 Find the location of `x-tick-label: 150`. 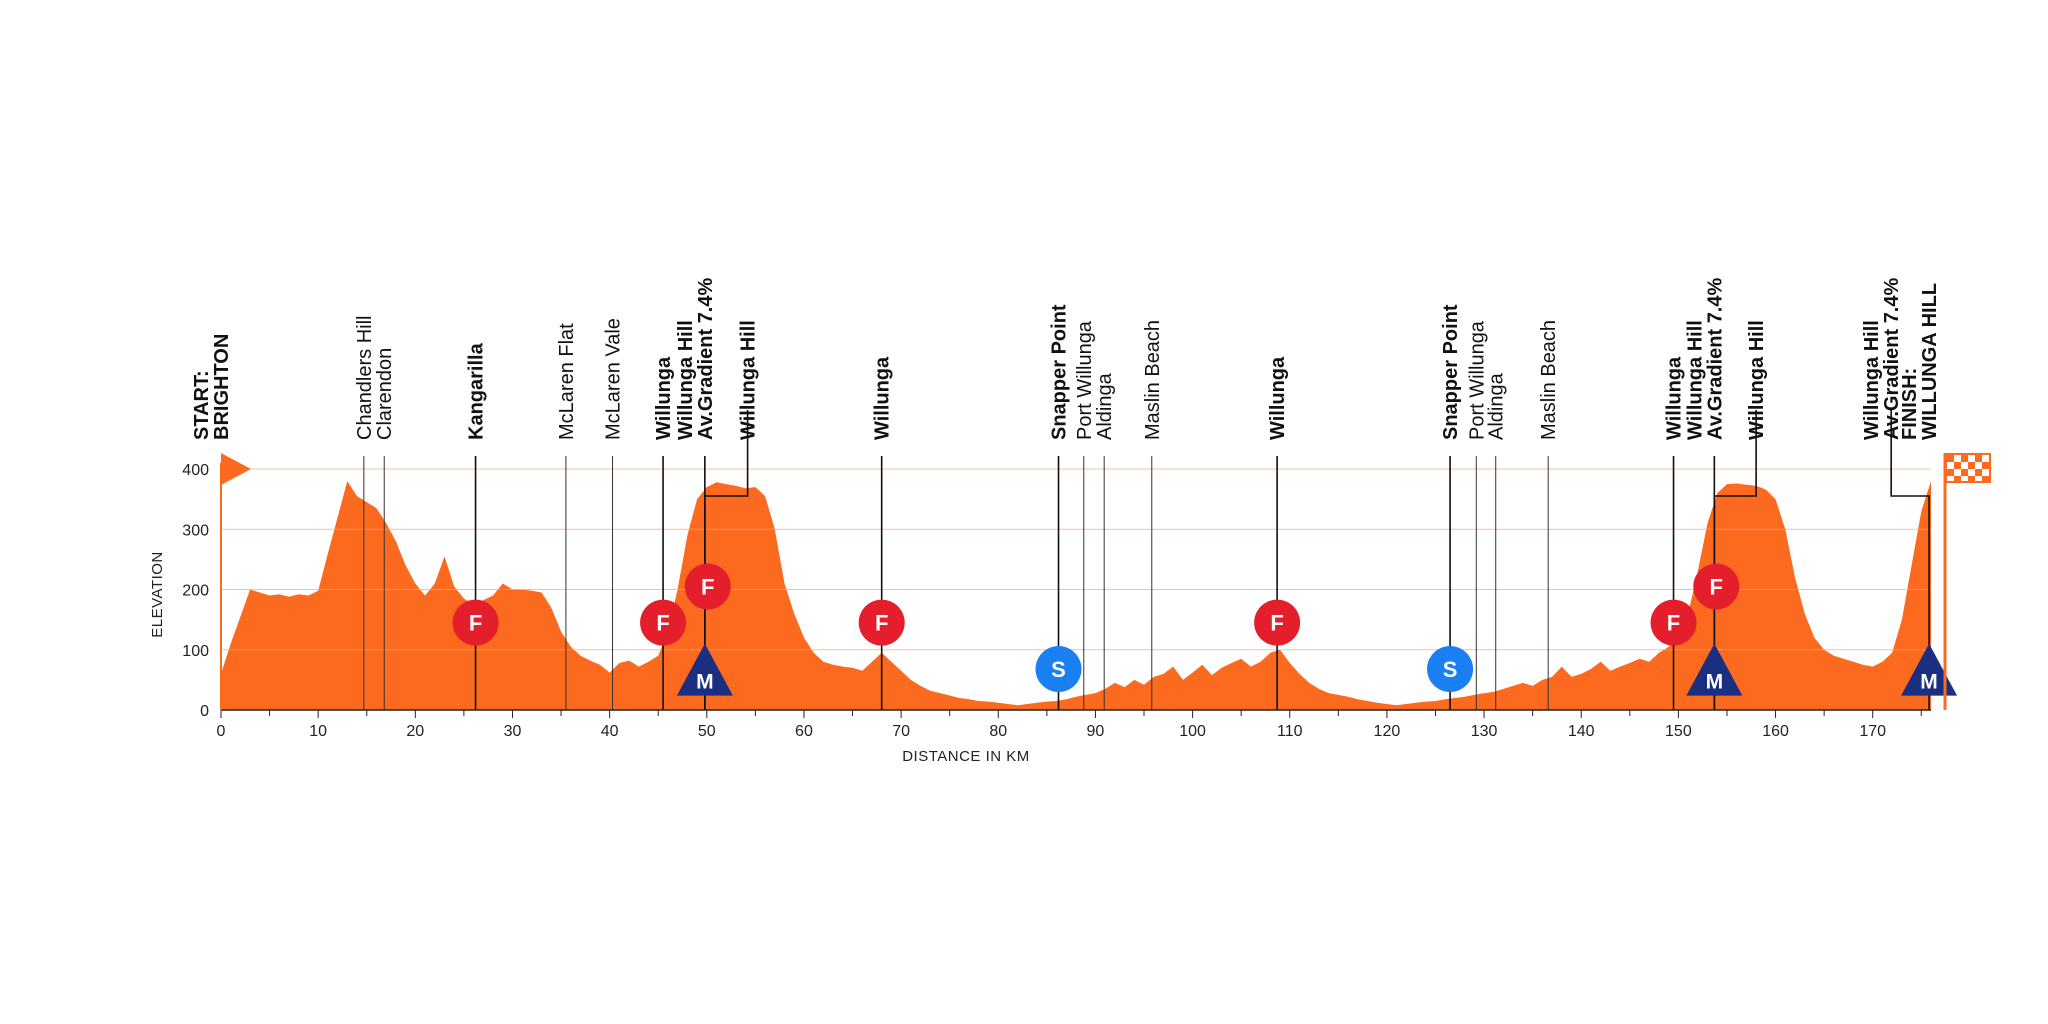

x-tick-label: 150 is located at coordinates (1678, 731).